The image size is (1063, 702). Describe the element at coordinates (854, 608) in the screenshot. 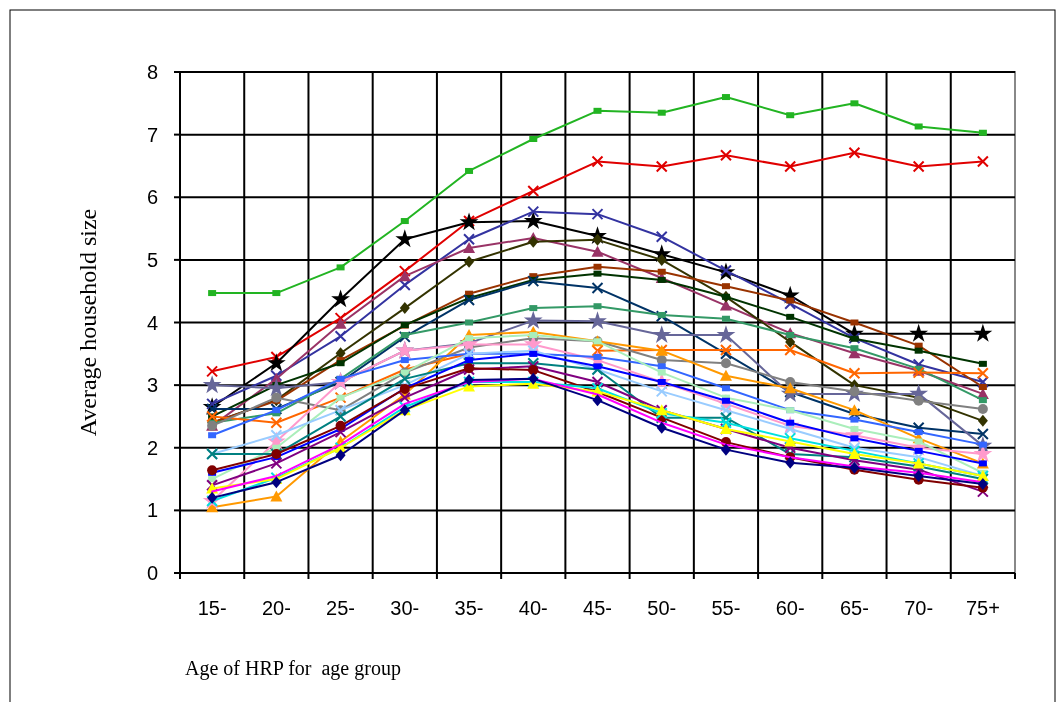

I see `x-tick-label: 65-` at that location.